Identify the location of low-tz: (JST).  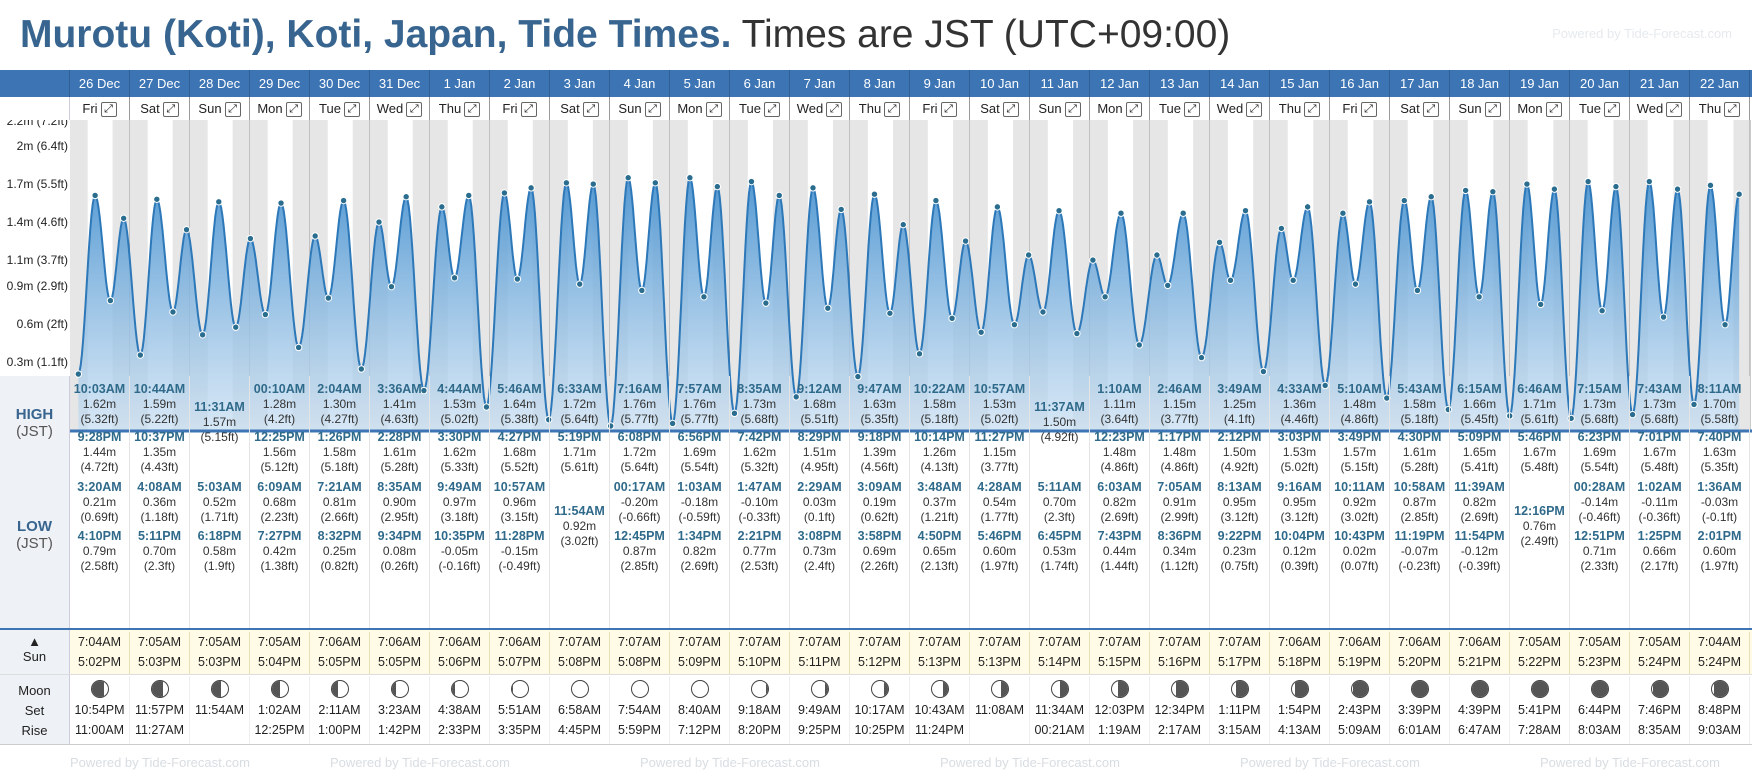
(34, 543).